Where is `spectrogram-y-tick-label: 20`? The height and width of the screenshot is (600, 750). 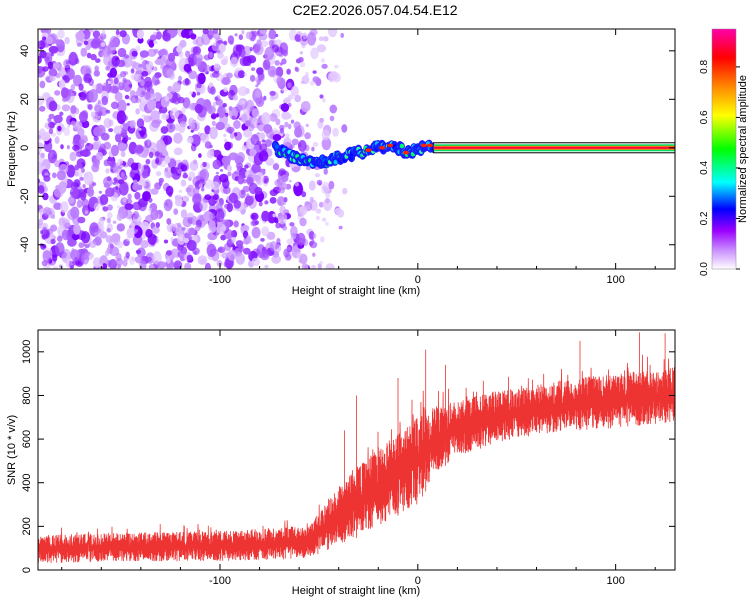
spectrogram-y-tick-label: 20 is located at coordinates (25, 99).